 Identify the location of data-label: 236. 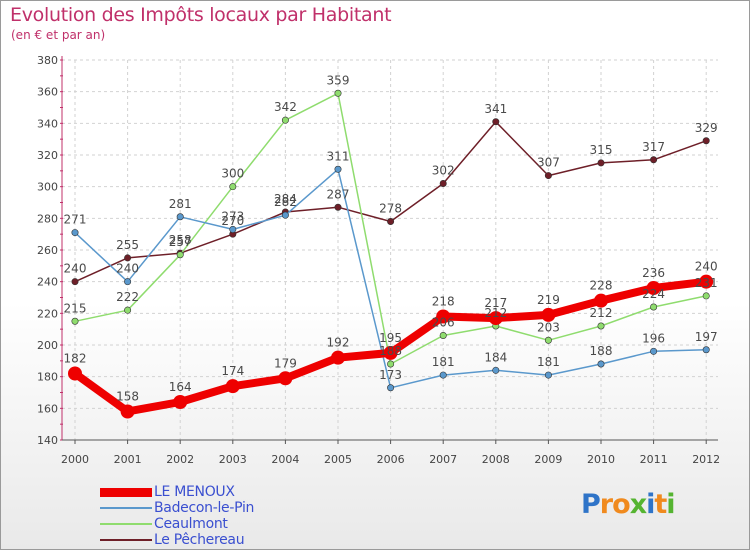
(653, 273).